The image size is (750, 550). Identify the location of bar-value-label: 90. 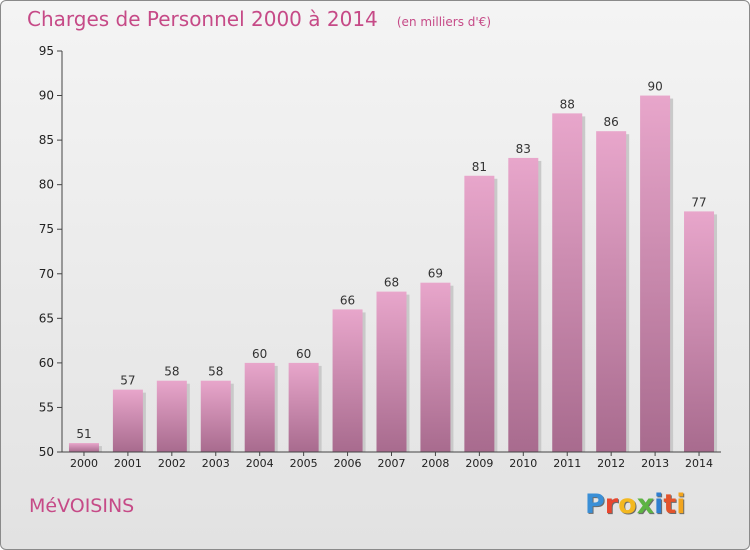
(654, 87).